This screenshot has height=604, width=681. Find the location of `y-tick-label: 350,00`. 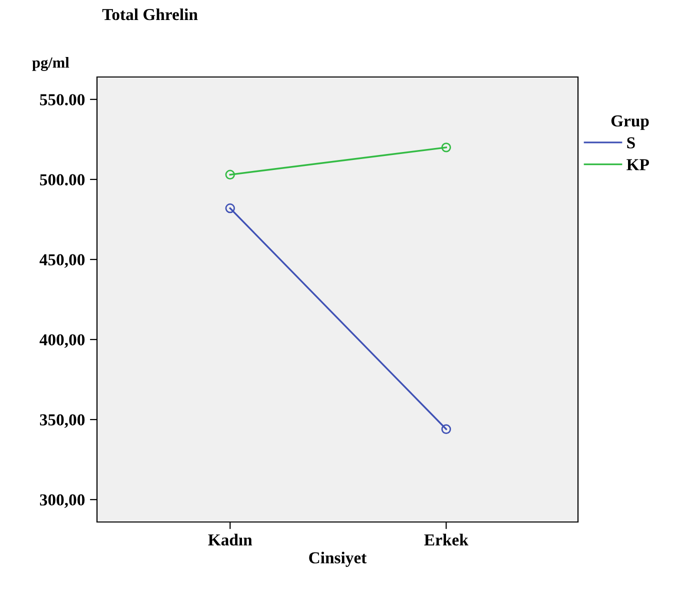

y-tick-label: 350,00 is located at coordinates (62, 421).